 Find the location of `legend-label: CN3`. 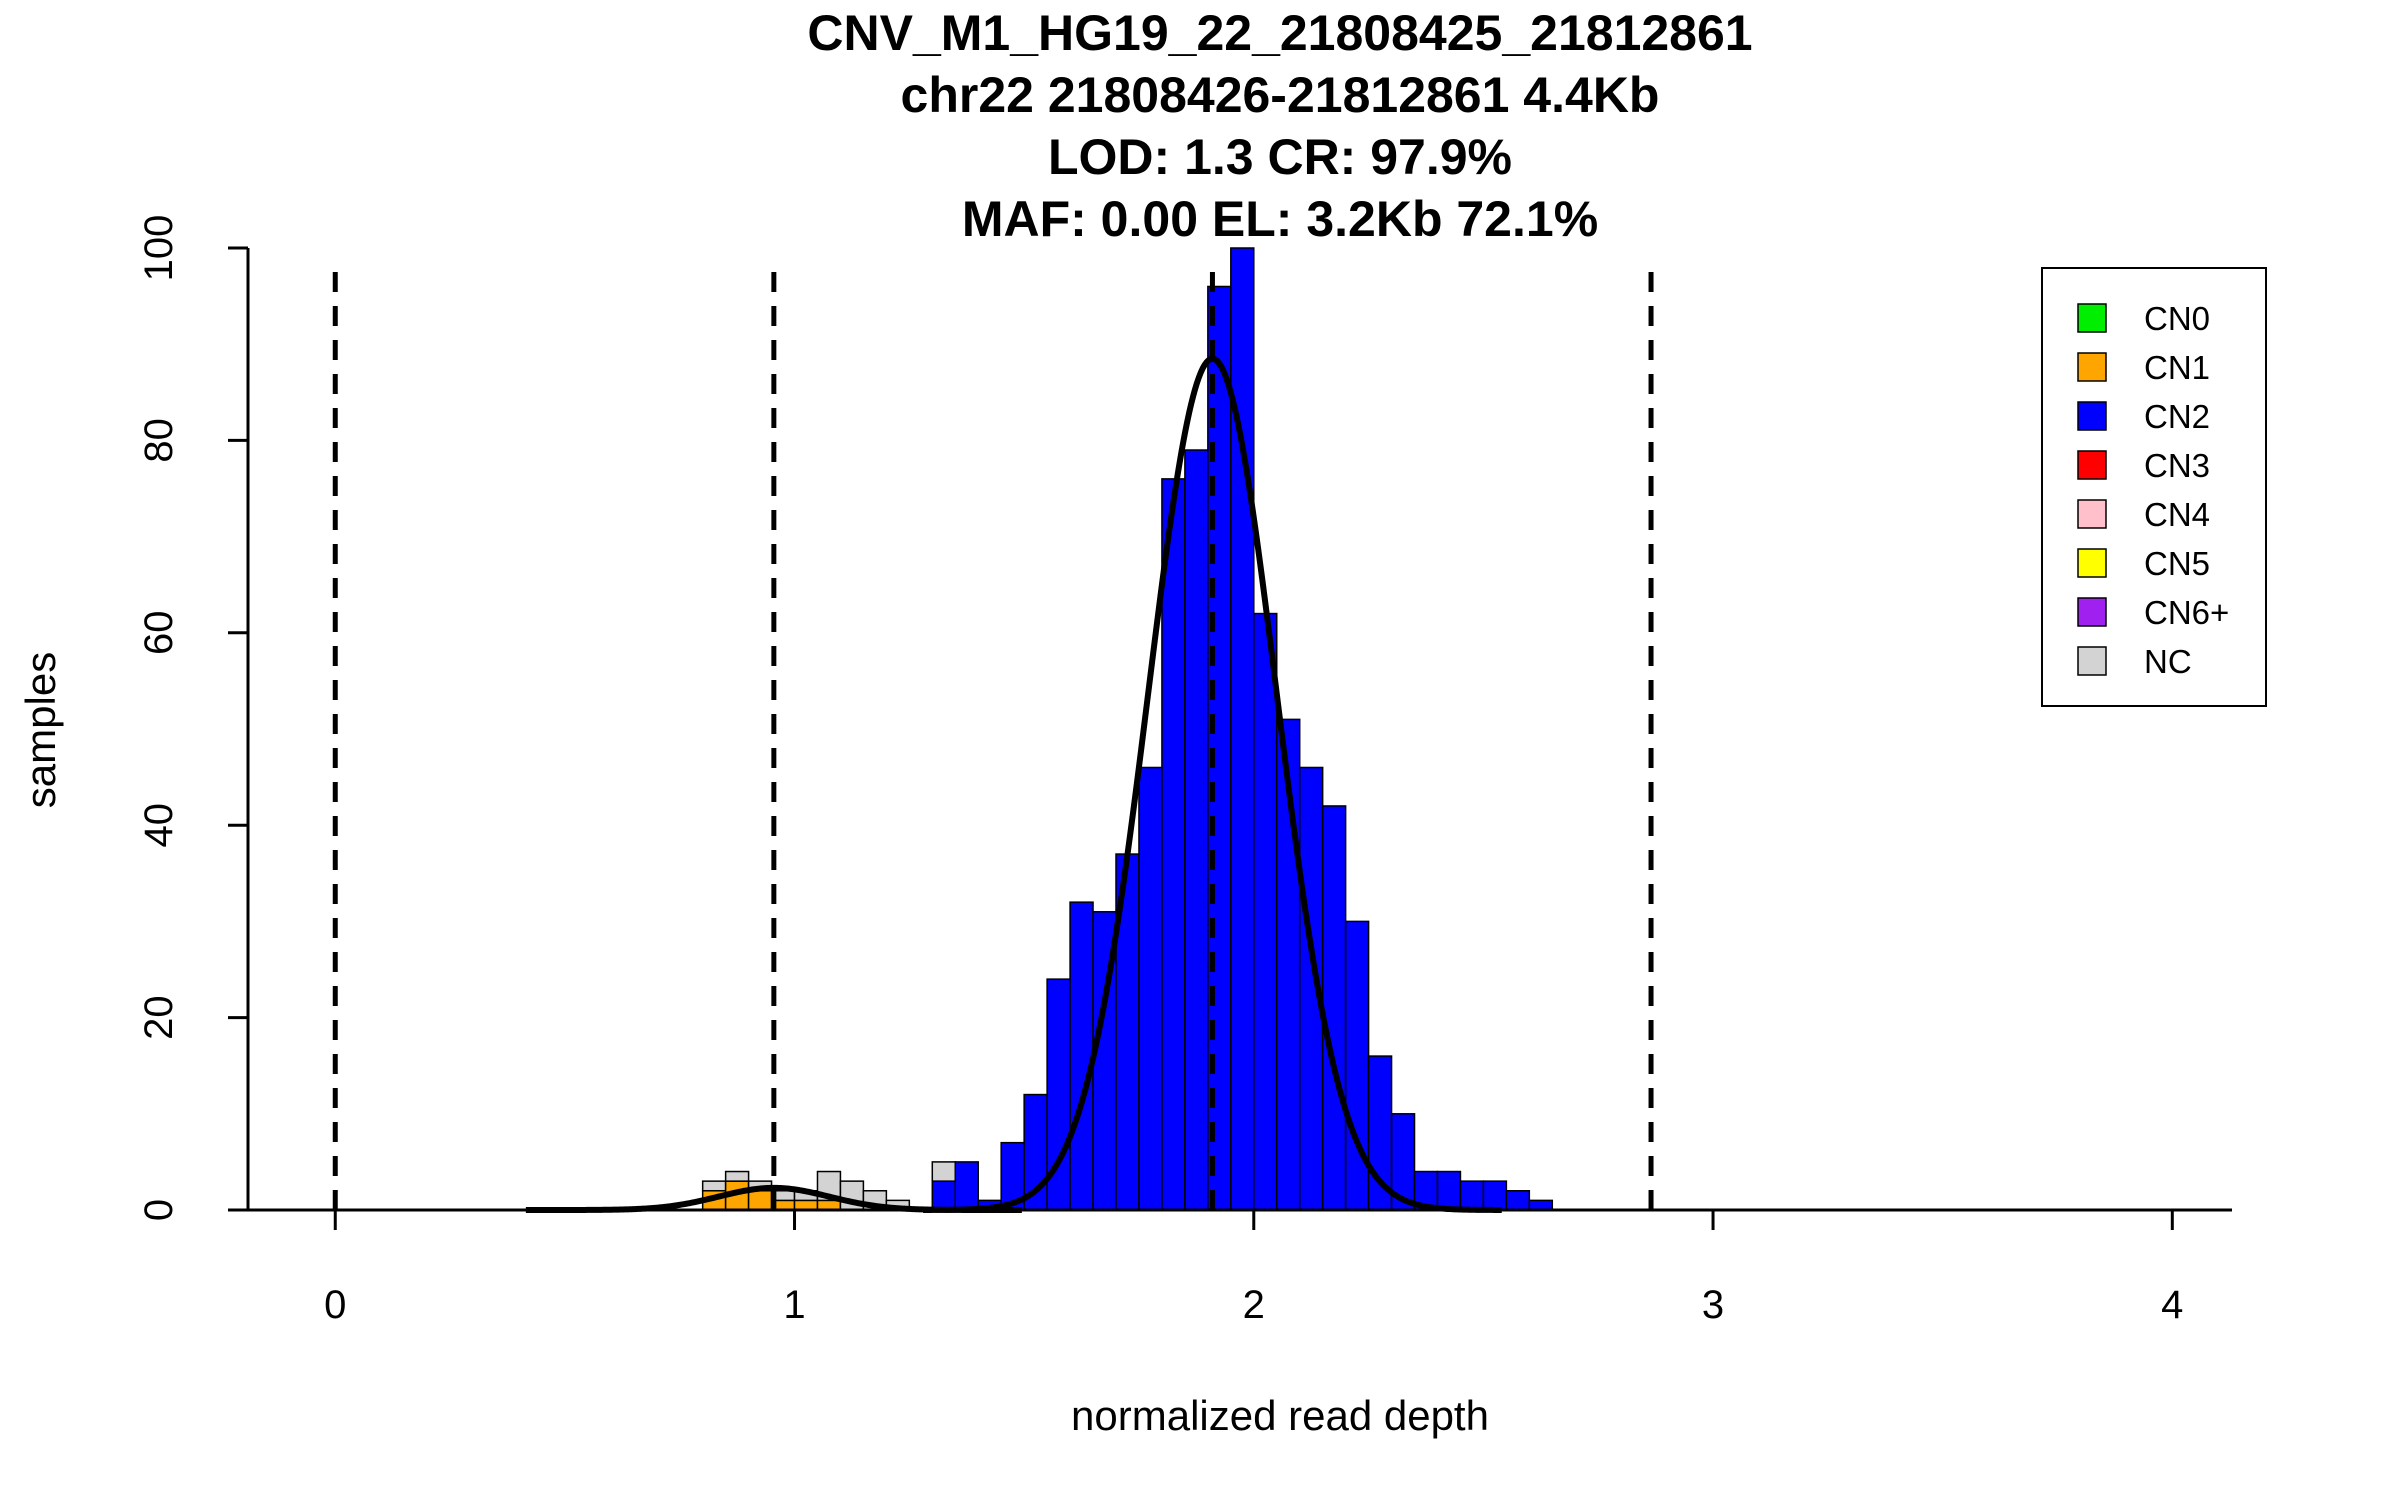

legend-label: CN3 is located at coordinates (2177, 465).